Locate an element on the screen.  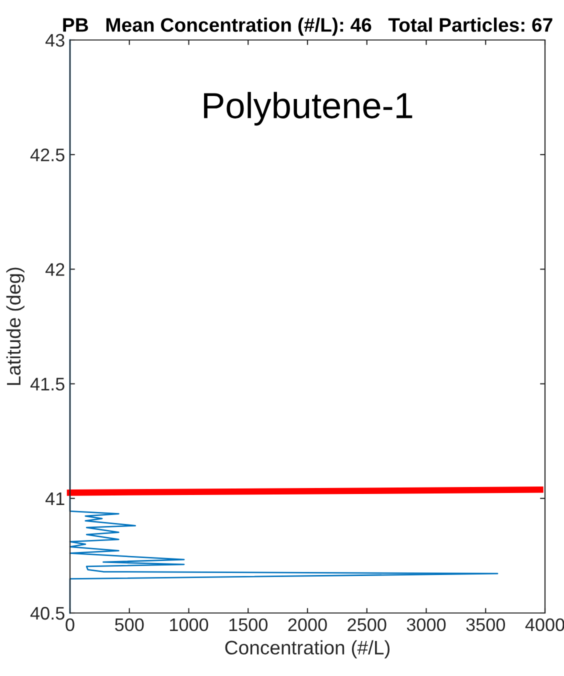
chart-title: PB Mean Concentration (#/L): 46 Total Particles: 67 is located at coordinates (307, 27).